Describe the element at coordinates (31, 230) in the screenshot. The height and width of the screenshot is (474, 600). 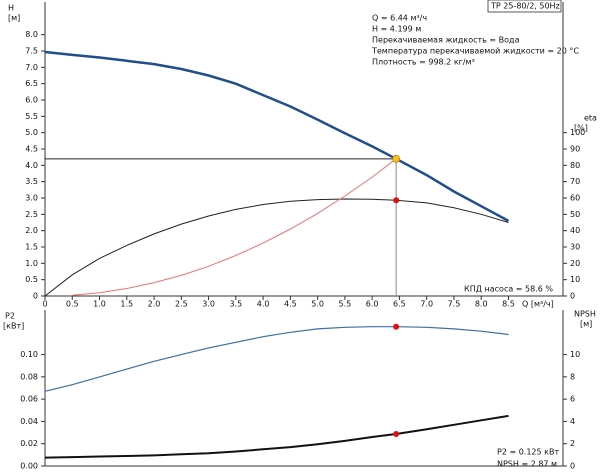
I see `y-tick-label: 2.0` at that location.